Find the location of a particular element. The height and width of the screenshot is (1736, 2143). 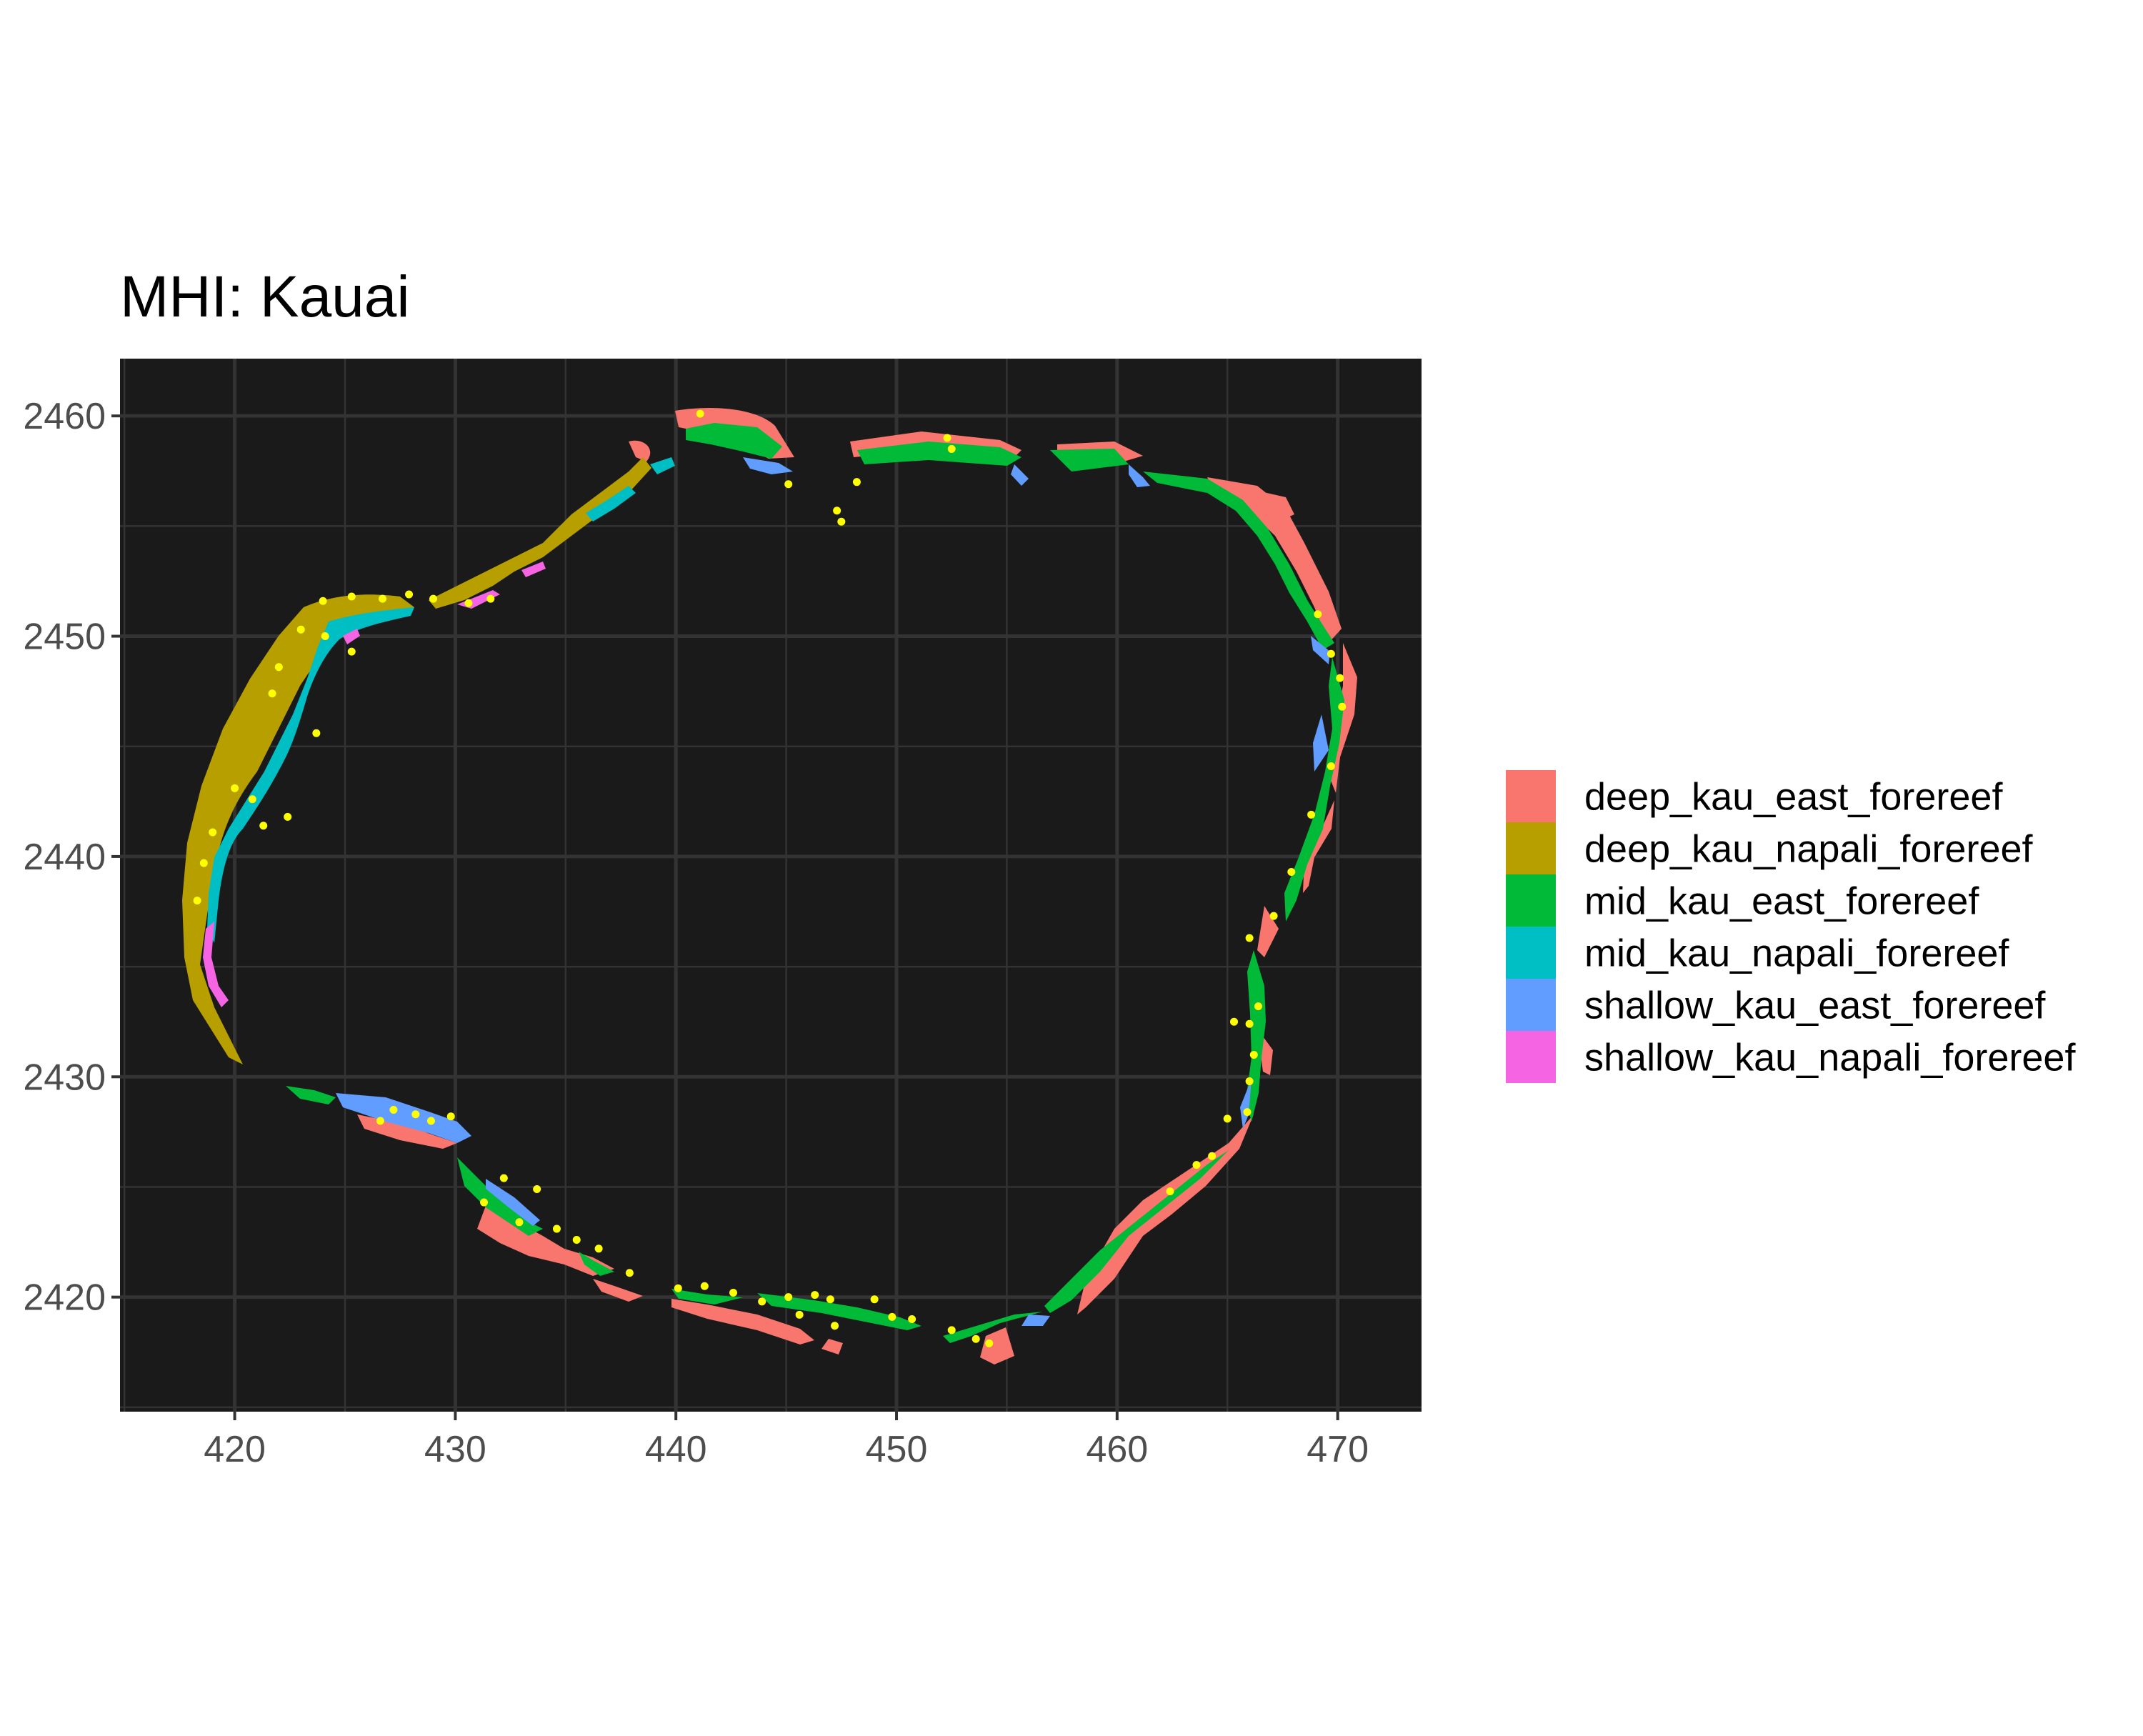

chart-title: MHI: Kauai is located at coordinates (265, 296).